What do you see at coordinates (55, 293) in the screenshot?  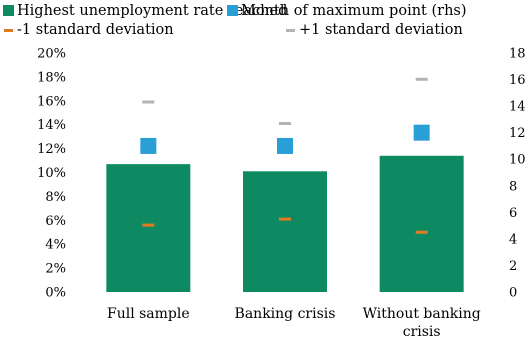 I see `left-tick-label: 0%` at bounding box center [55, 293].